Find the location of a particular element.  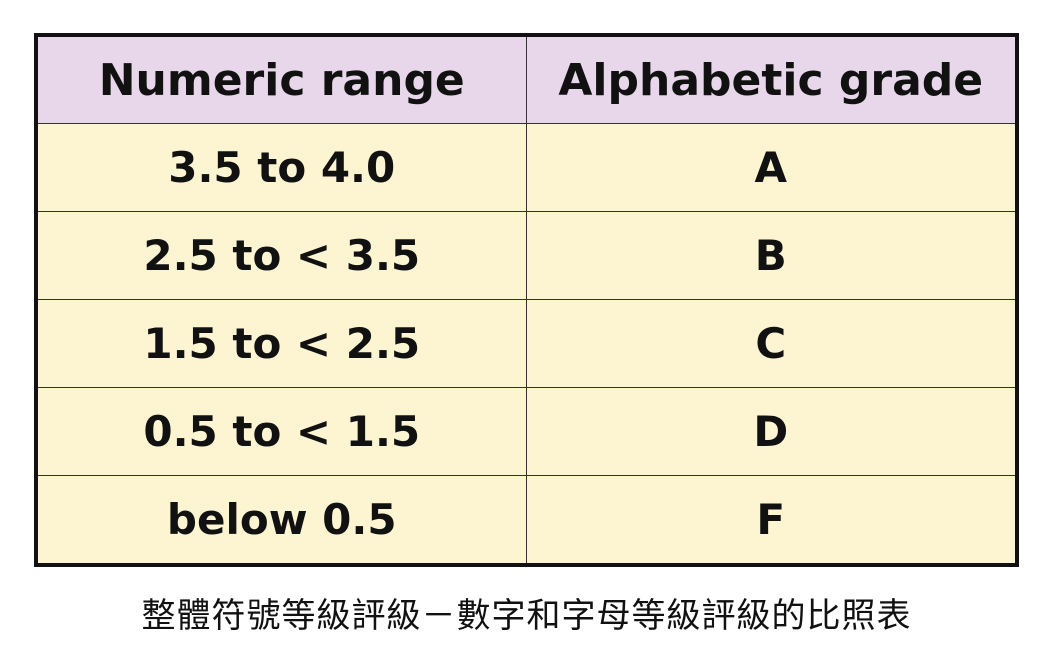

header-row: Numeric range Alphabetic grade is located at coordinates (526, 79).